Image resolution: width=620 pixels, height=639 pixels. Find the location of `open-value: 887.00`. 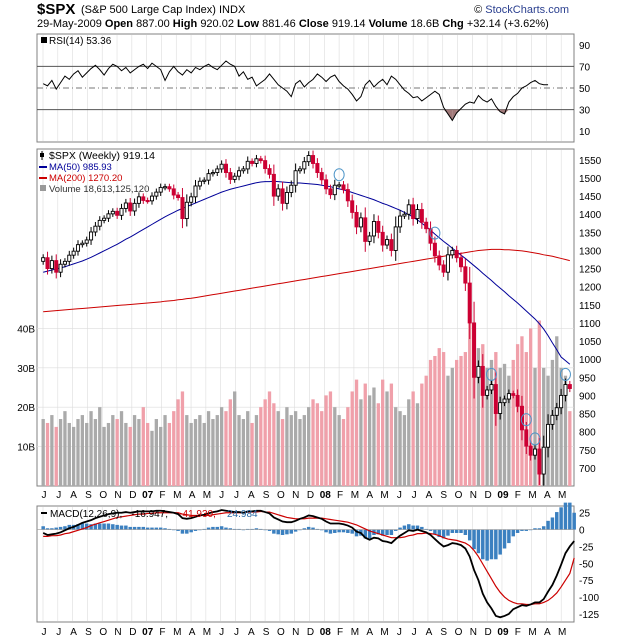

open-value: 887.00 is located at coordinates (153, 24).